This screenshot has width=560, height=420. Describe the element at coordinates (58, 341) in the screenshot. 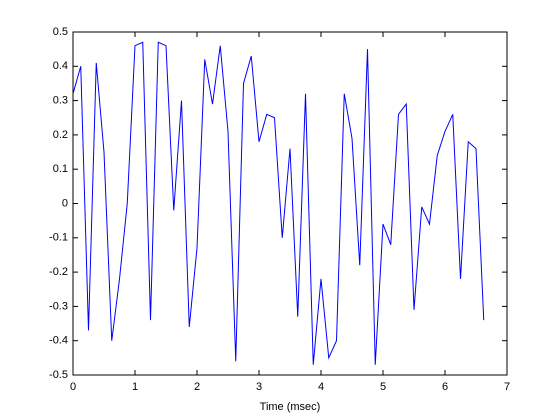

I see `y-tick-label: -0.4` at that location.